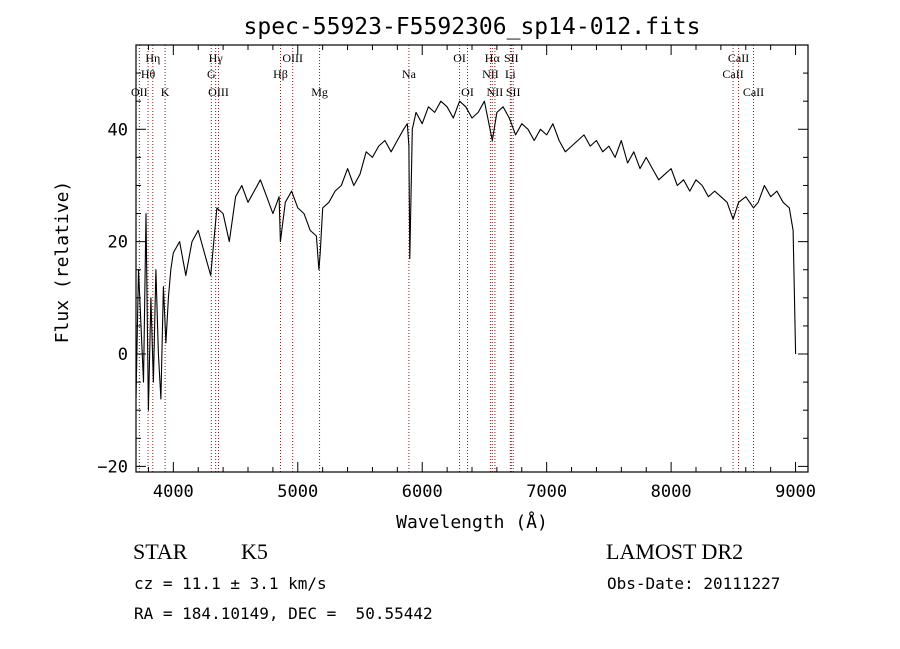  Describe the element at coordinates (112, 467) in the screenshot. I see `y-tick-label: −20` at that location.